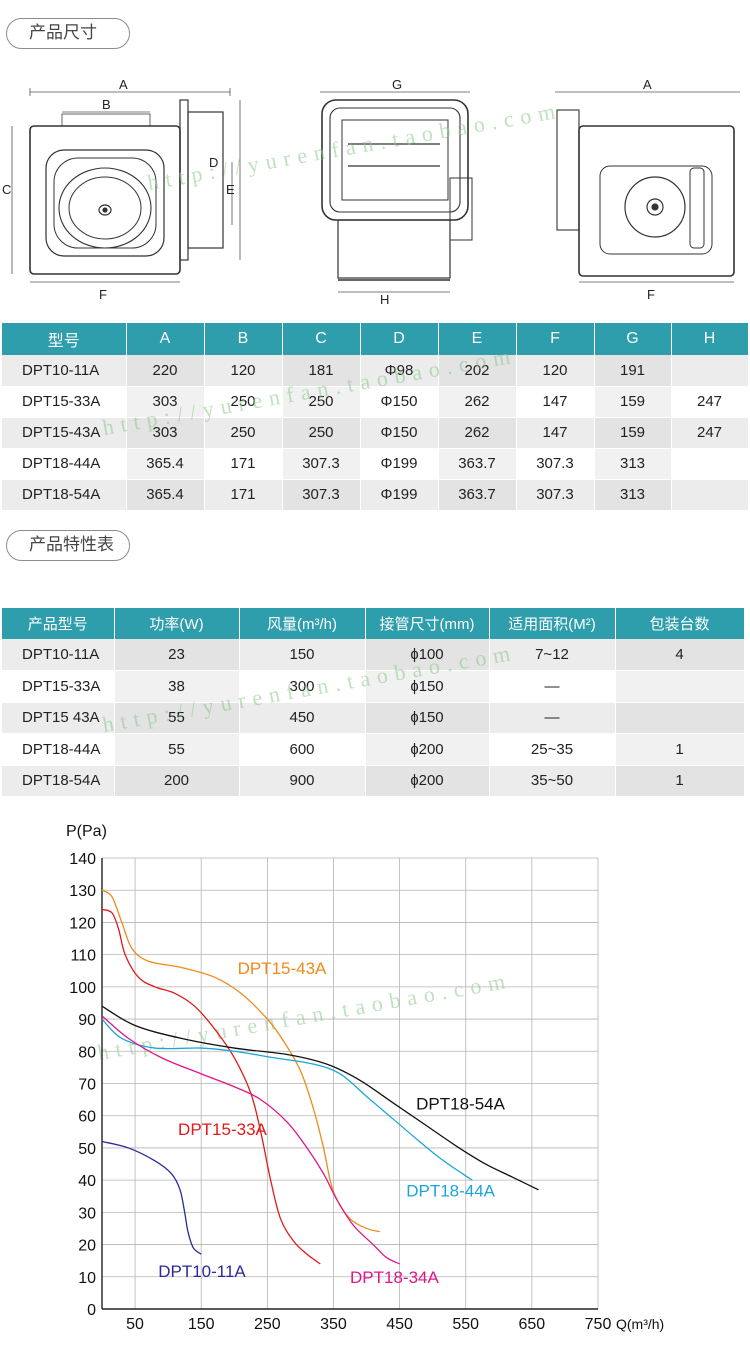 This screenshot has height=1368, width=750. What do you see at coordinates (555, 371) in the screenshot?
I see `cell-f: 120` at bounding box center [555, 371].